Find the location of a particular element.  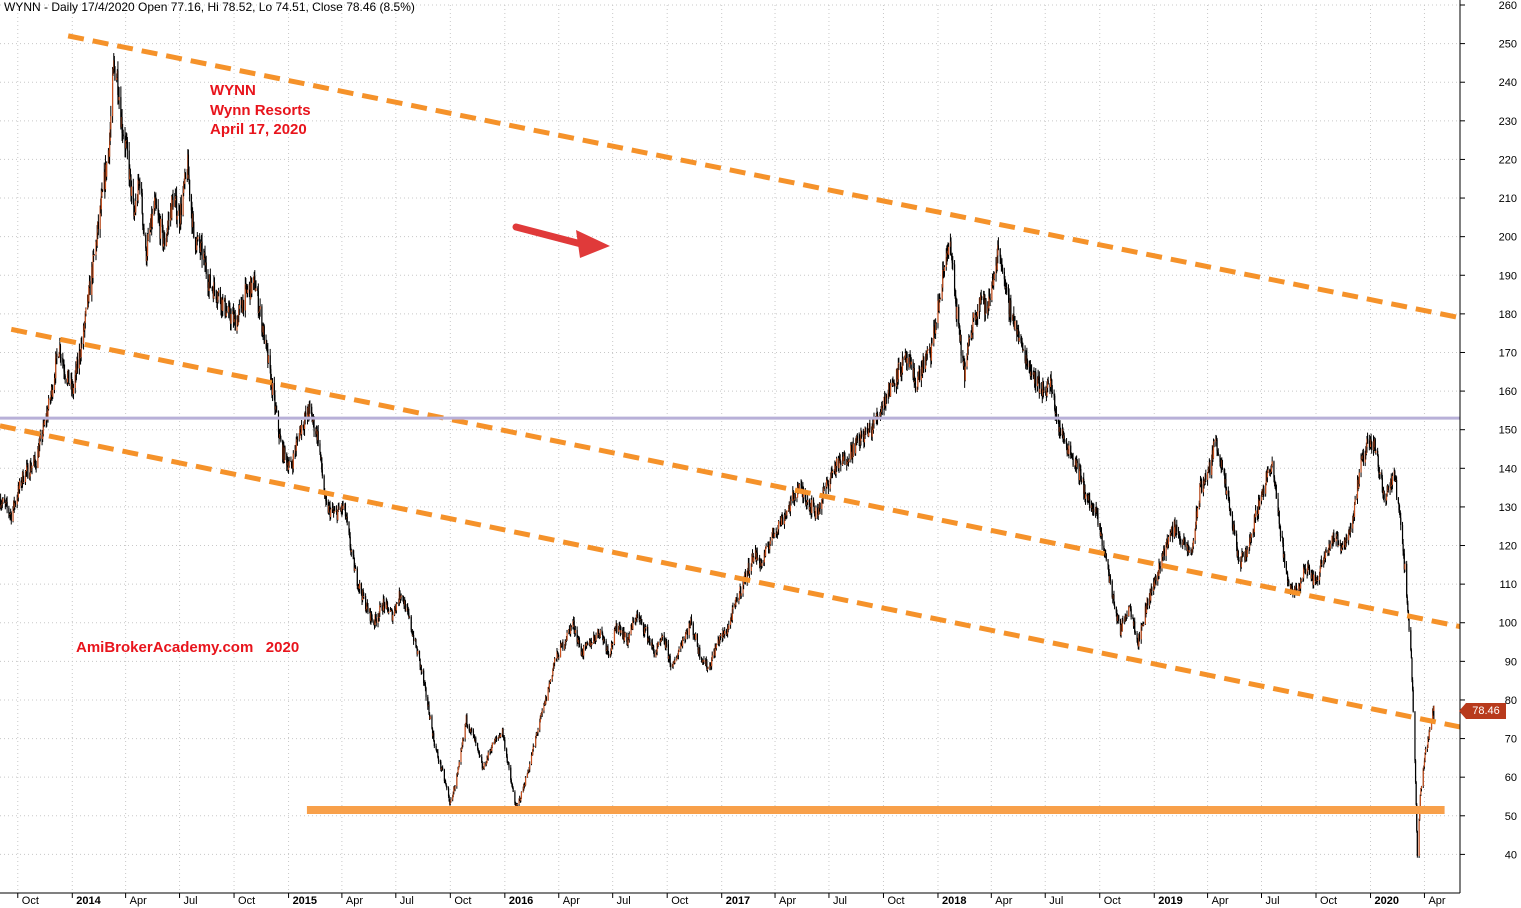

ticker-label: WYNN is located at coordinates (233, 90).